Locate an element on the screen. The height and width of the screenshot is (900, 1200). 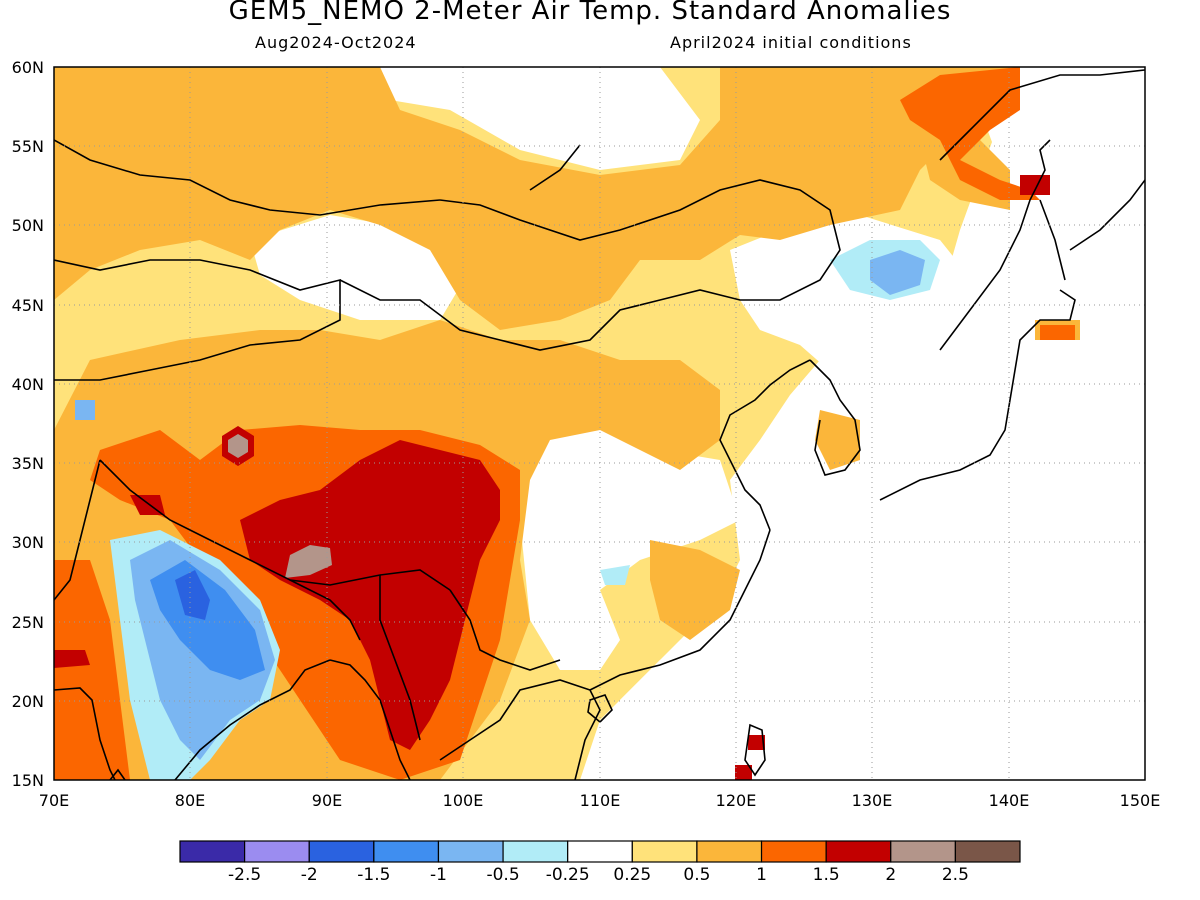
lat-label: 55N is located at coordinates (28, 146).